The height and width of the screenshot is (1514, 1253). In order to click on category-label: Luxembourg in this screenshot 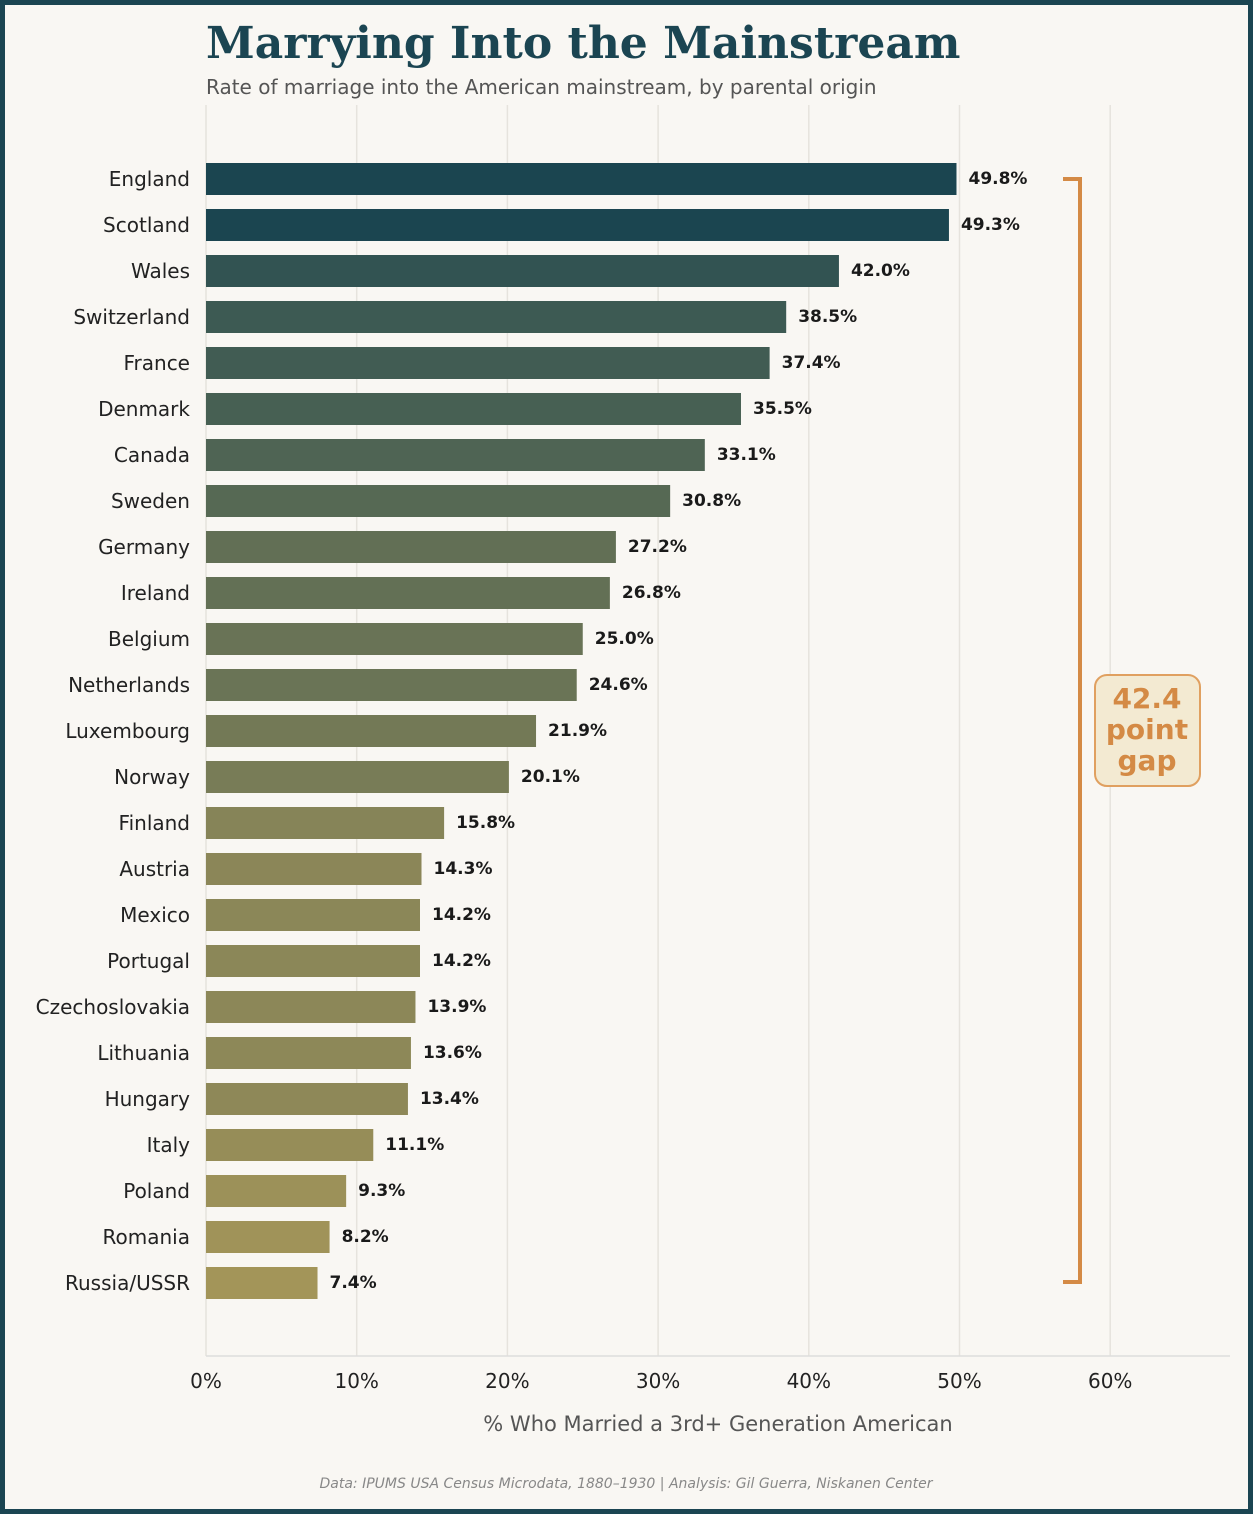, I will do `click(127, 731)`.